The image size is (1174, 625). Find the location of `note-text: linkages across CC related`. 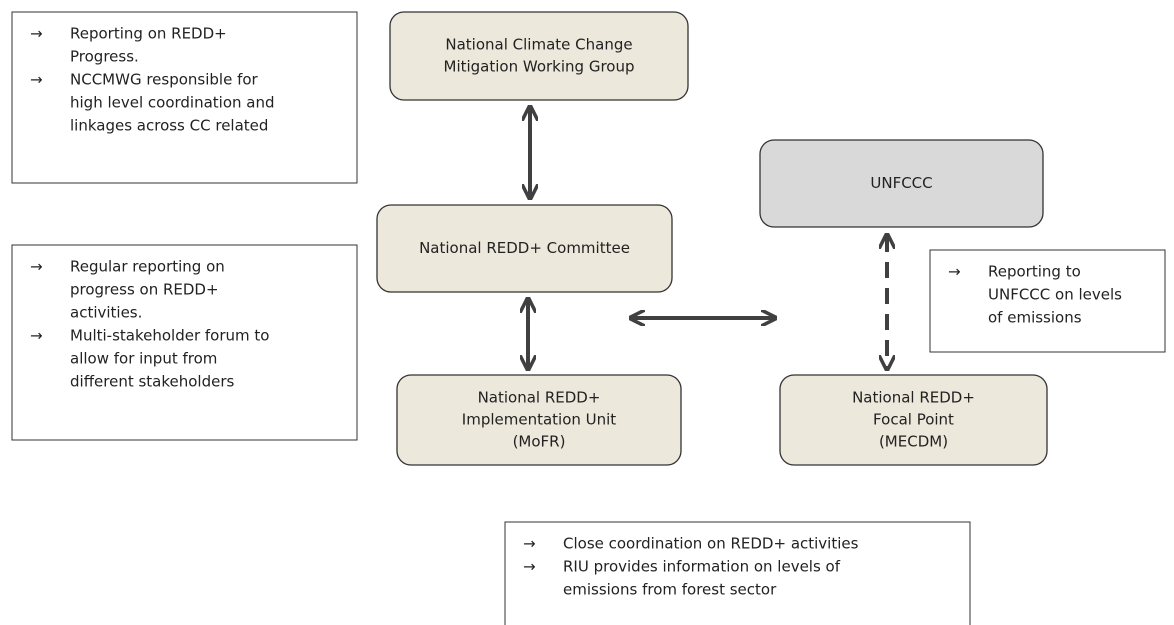

note-text: linkages across CC related is located at coordinates (169, 126).